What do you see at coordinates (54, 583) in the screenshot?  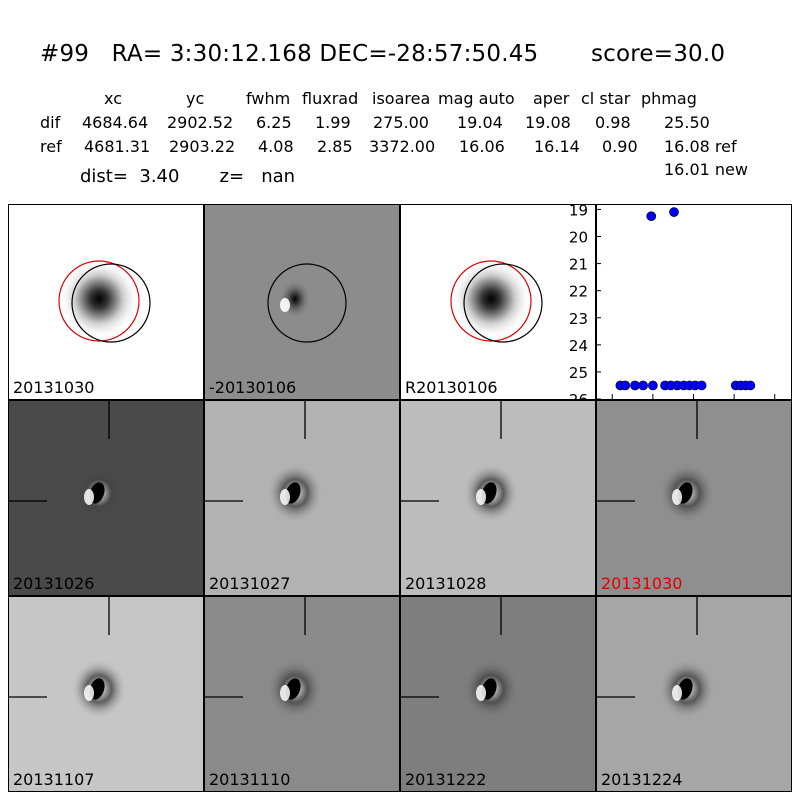 I see `panel-label: 20131026` at bounding box center [54, 583].